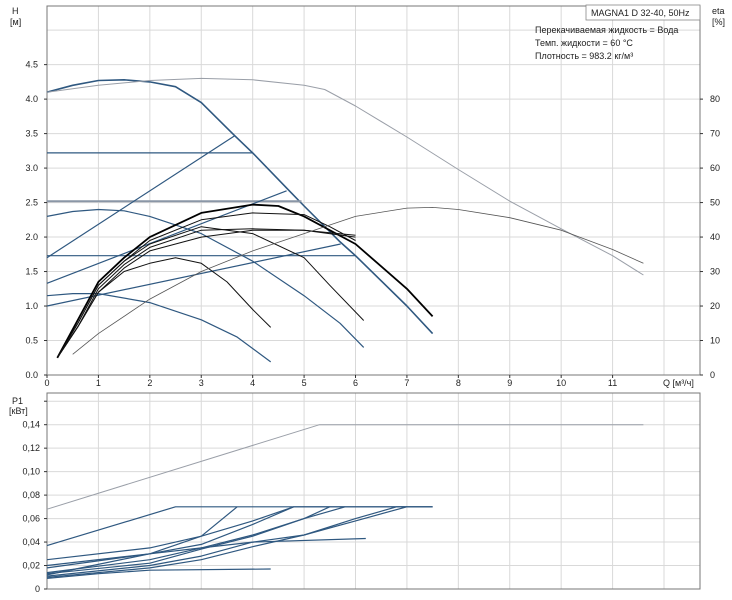  Describe the element at coordinates (606, 30) in the screenshot. I see `annotation-fluid: Перекачиваемая жидкость = Вода` at that location.